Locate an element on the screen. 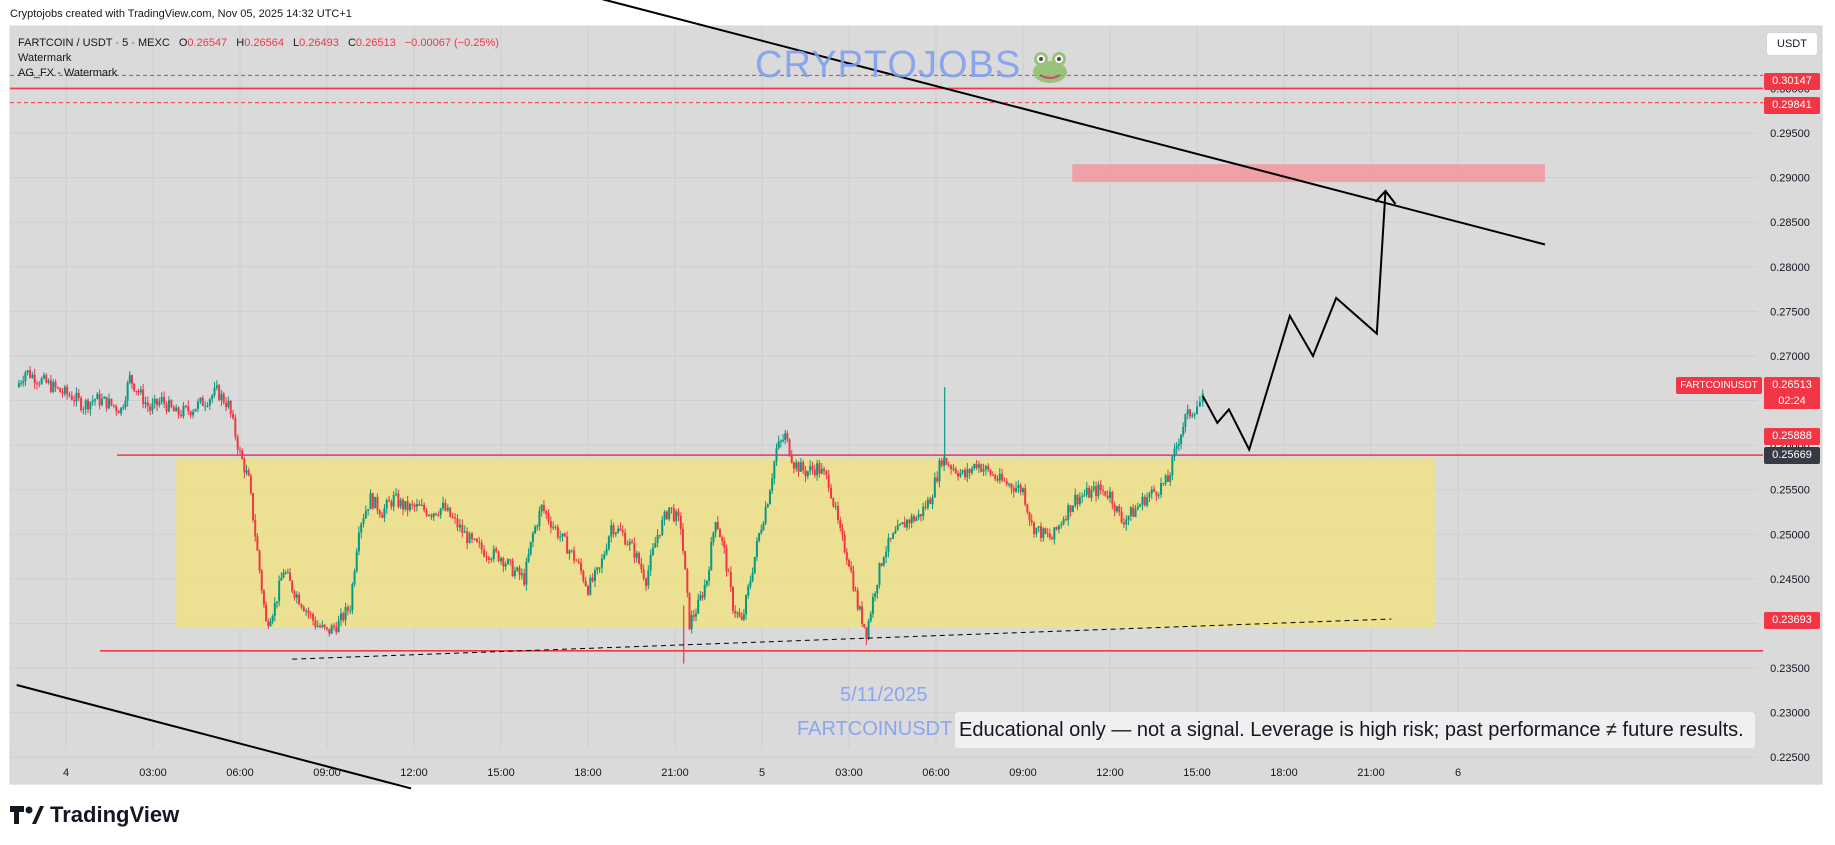  tradingview-logo: TradingView is located at coordinates (94, 815).